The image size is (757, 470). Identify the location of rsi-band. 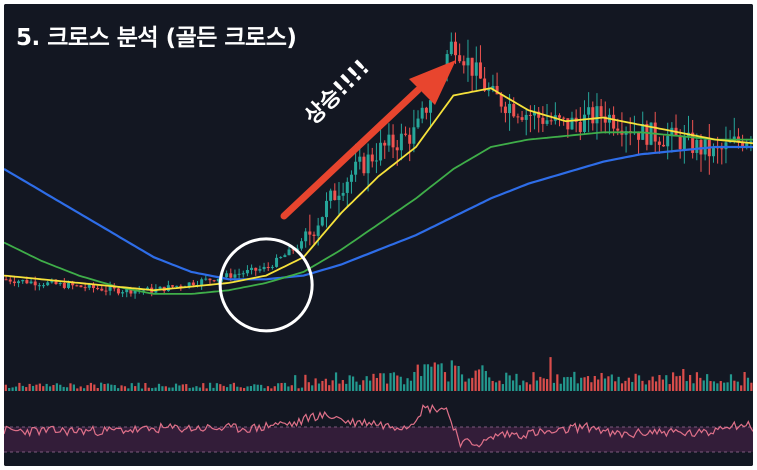
(378, 439).